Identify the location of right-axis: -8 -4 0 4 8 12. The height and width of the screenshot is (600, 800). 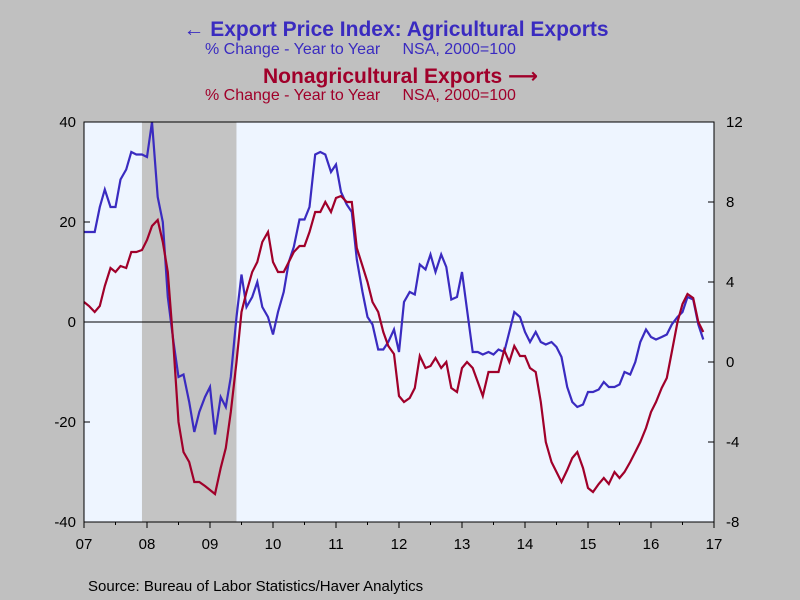
(725, 322).